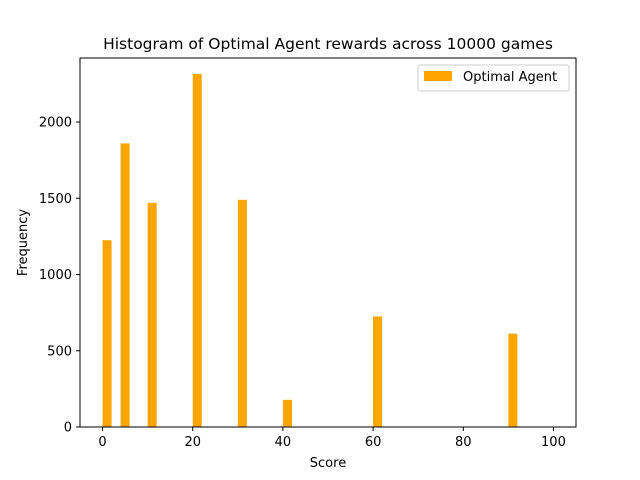 The width and height of the screenshot is (640, 480). I want to click on x-tick-label: 100, so click(553, 442).